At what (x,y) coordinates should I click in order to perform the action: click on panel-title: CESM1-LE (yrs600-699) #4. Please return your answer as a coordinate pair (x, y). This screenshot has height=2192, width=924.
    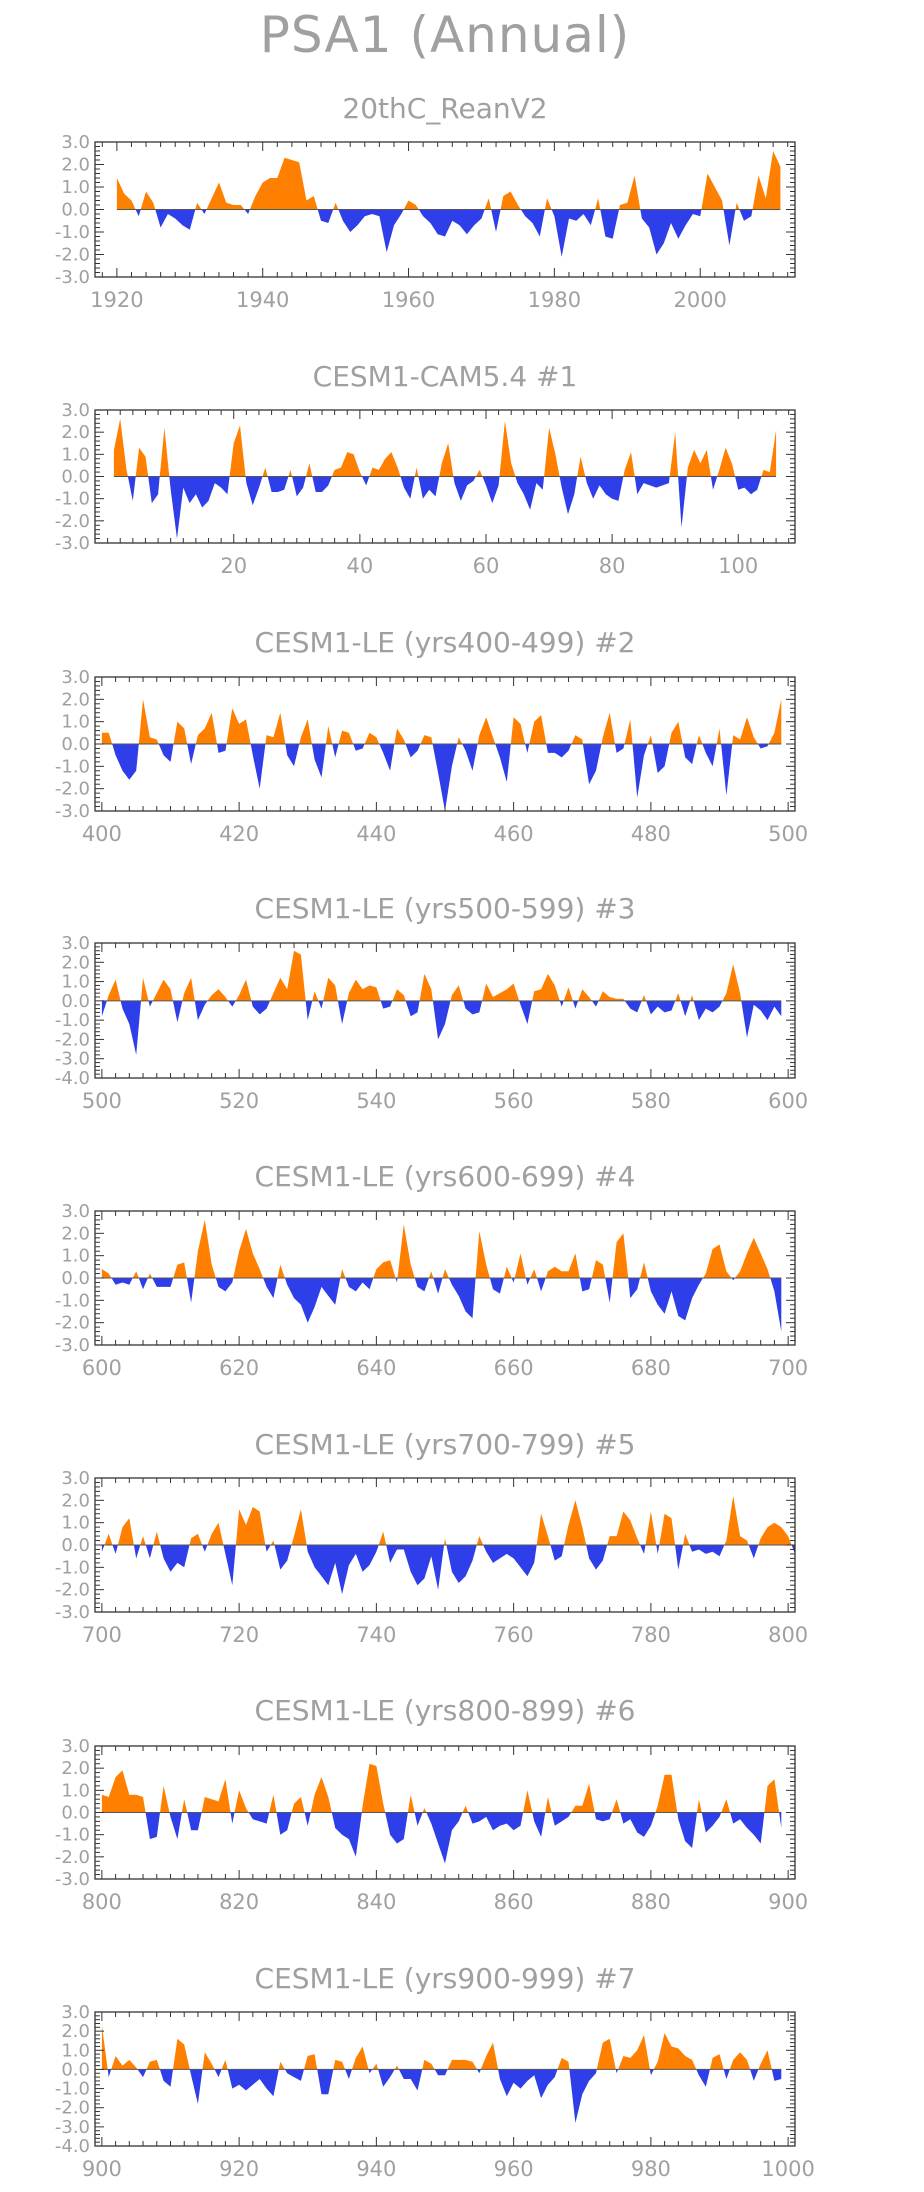
    Looking at the image, I should click on (445, 1176).